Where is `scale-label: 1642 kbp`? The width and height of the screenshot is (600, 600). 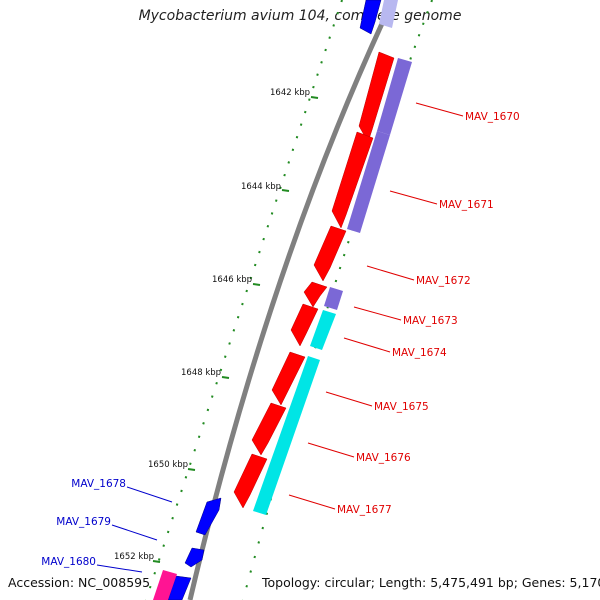
scale-label: 1642 kbp is located at coordinates (290, 93).